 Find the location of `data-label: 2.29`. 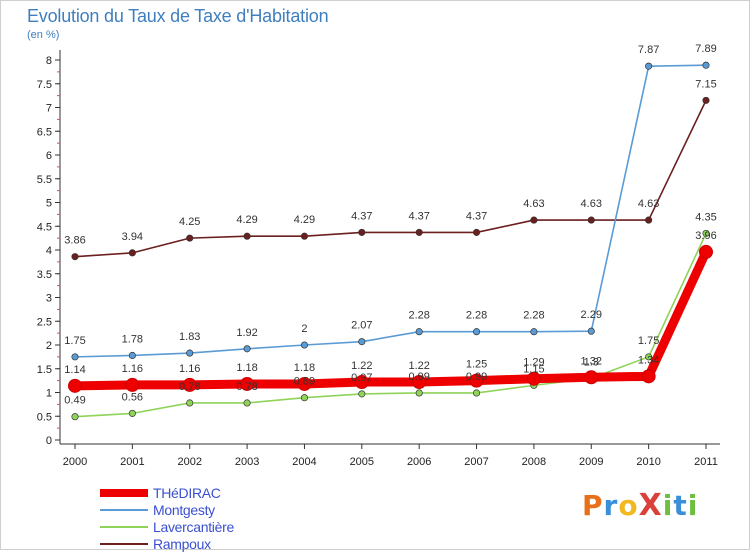

data-label: 2.29 is located at coordinates (591, 315).